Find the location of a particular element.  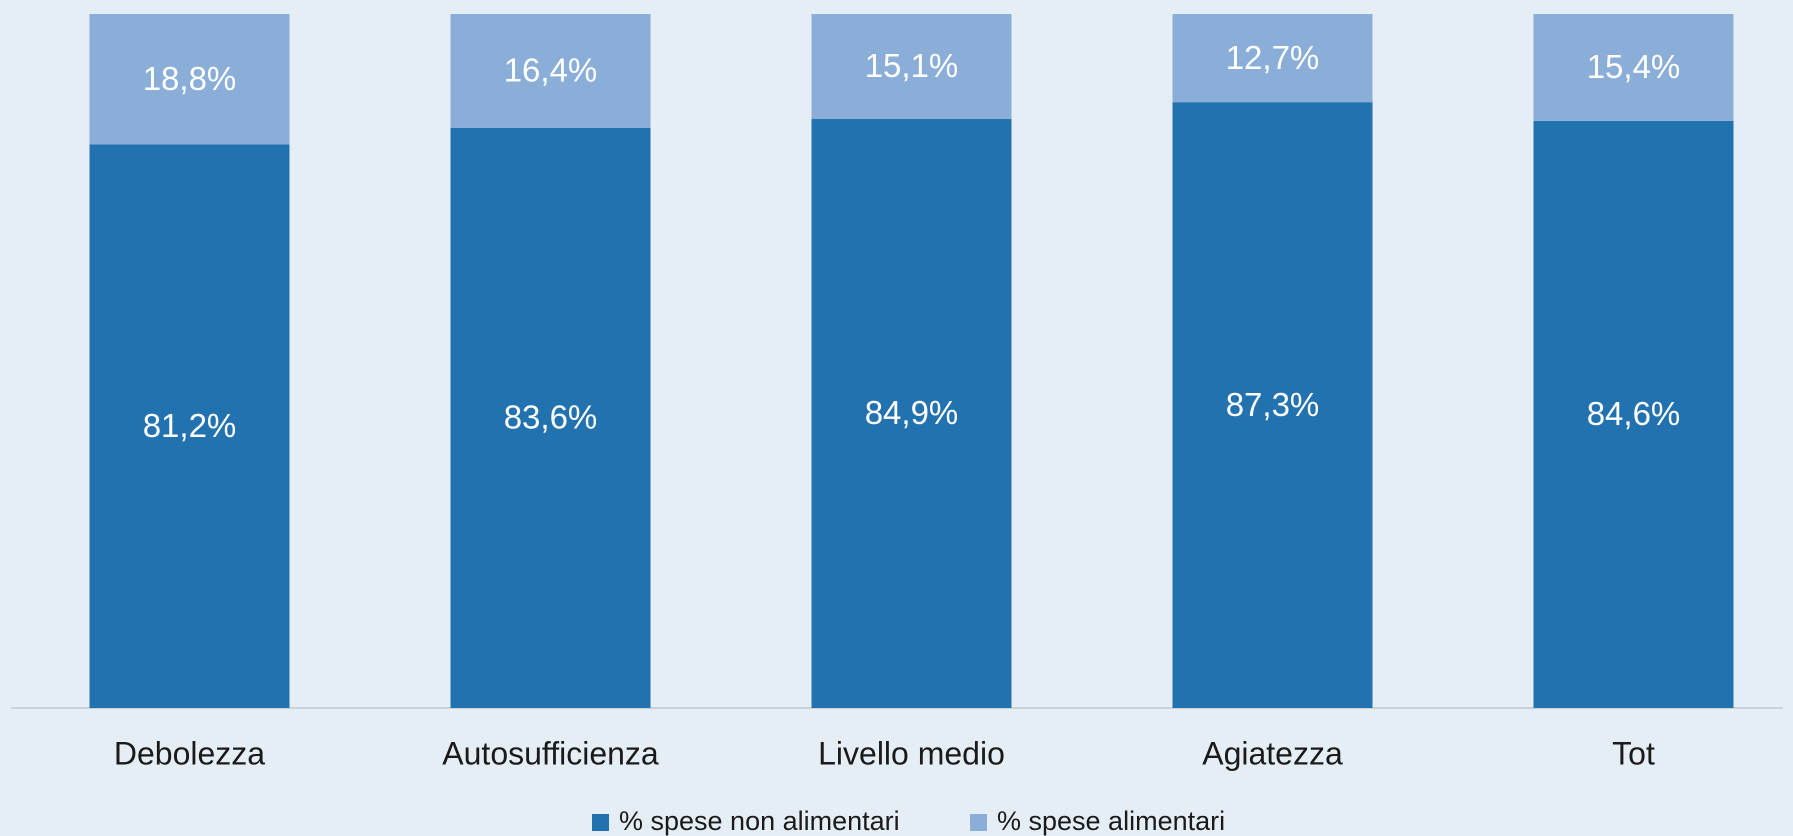

data-label: 15,1% is located at coordinates (912, 65).